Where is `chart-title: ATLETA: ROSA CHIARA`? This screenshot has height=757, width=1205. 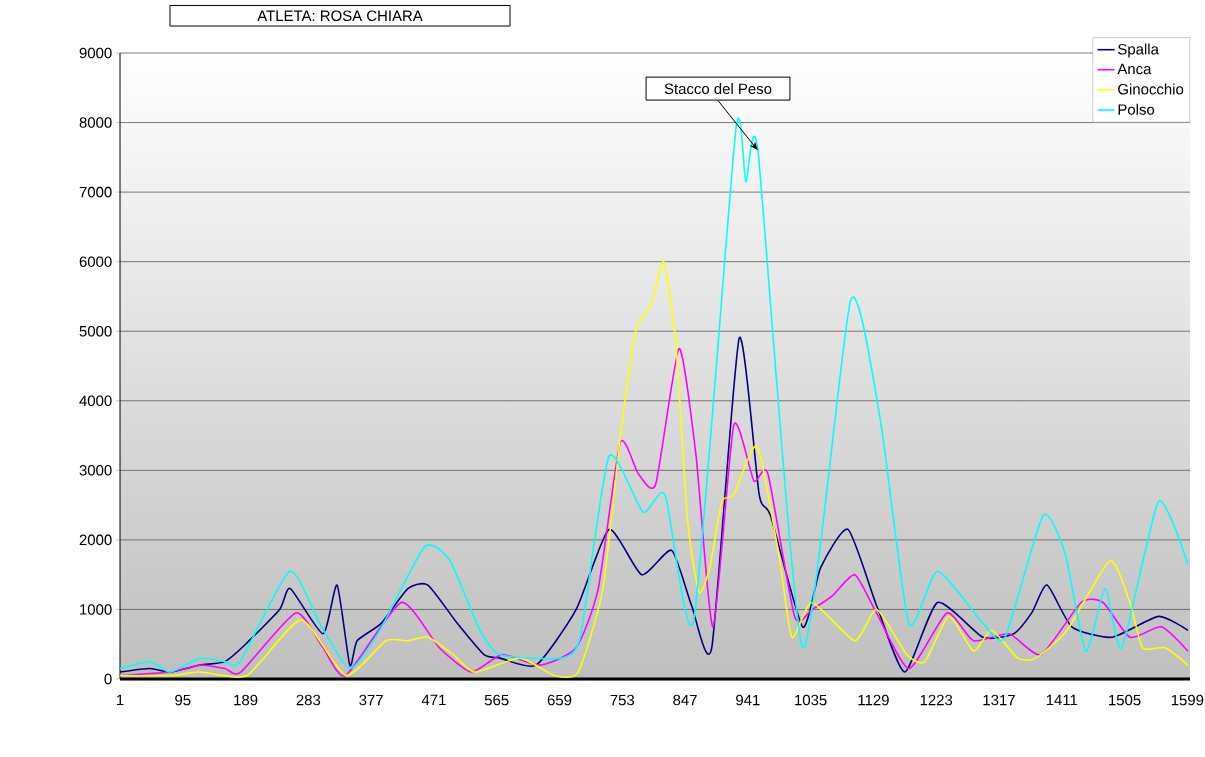 chart-title: ATLETA: ROSA CHIARA is located at coordinates (340, 16).